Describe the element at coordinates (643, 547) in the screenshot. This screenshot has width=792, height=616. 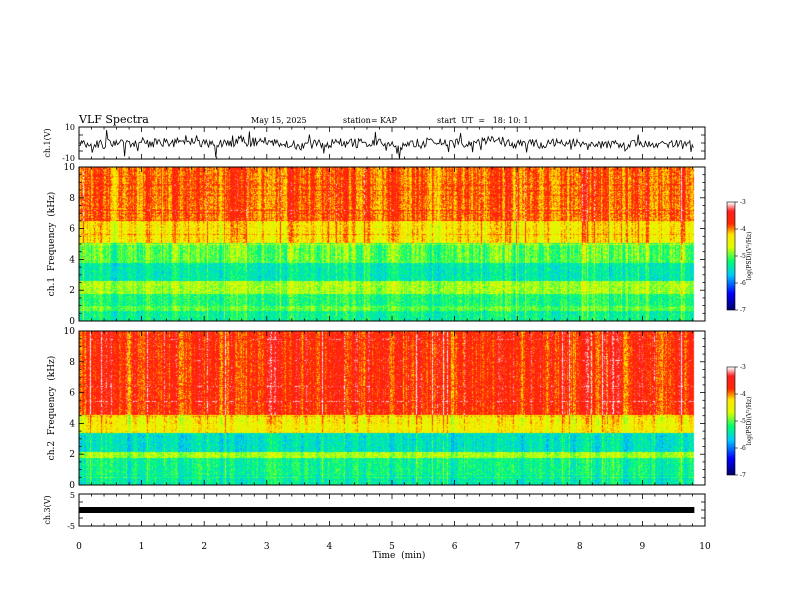
I see `x-tick-label: 9` at that location.